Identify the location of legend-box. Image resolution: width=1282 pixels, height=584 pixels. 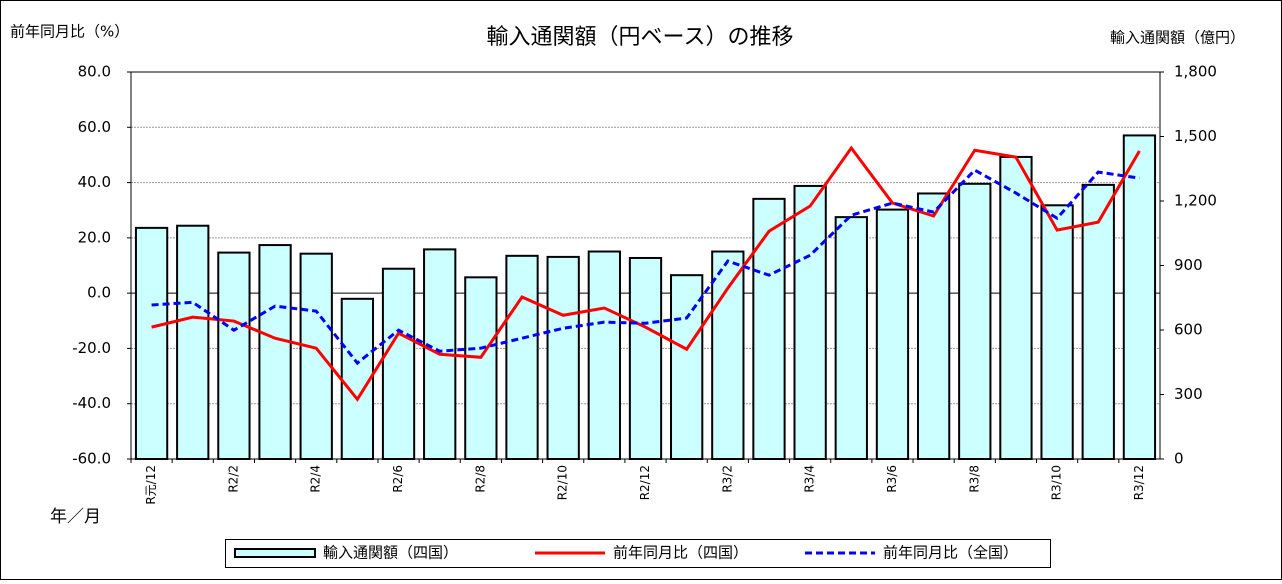
(638, 553).